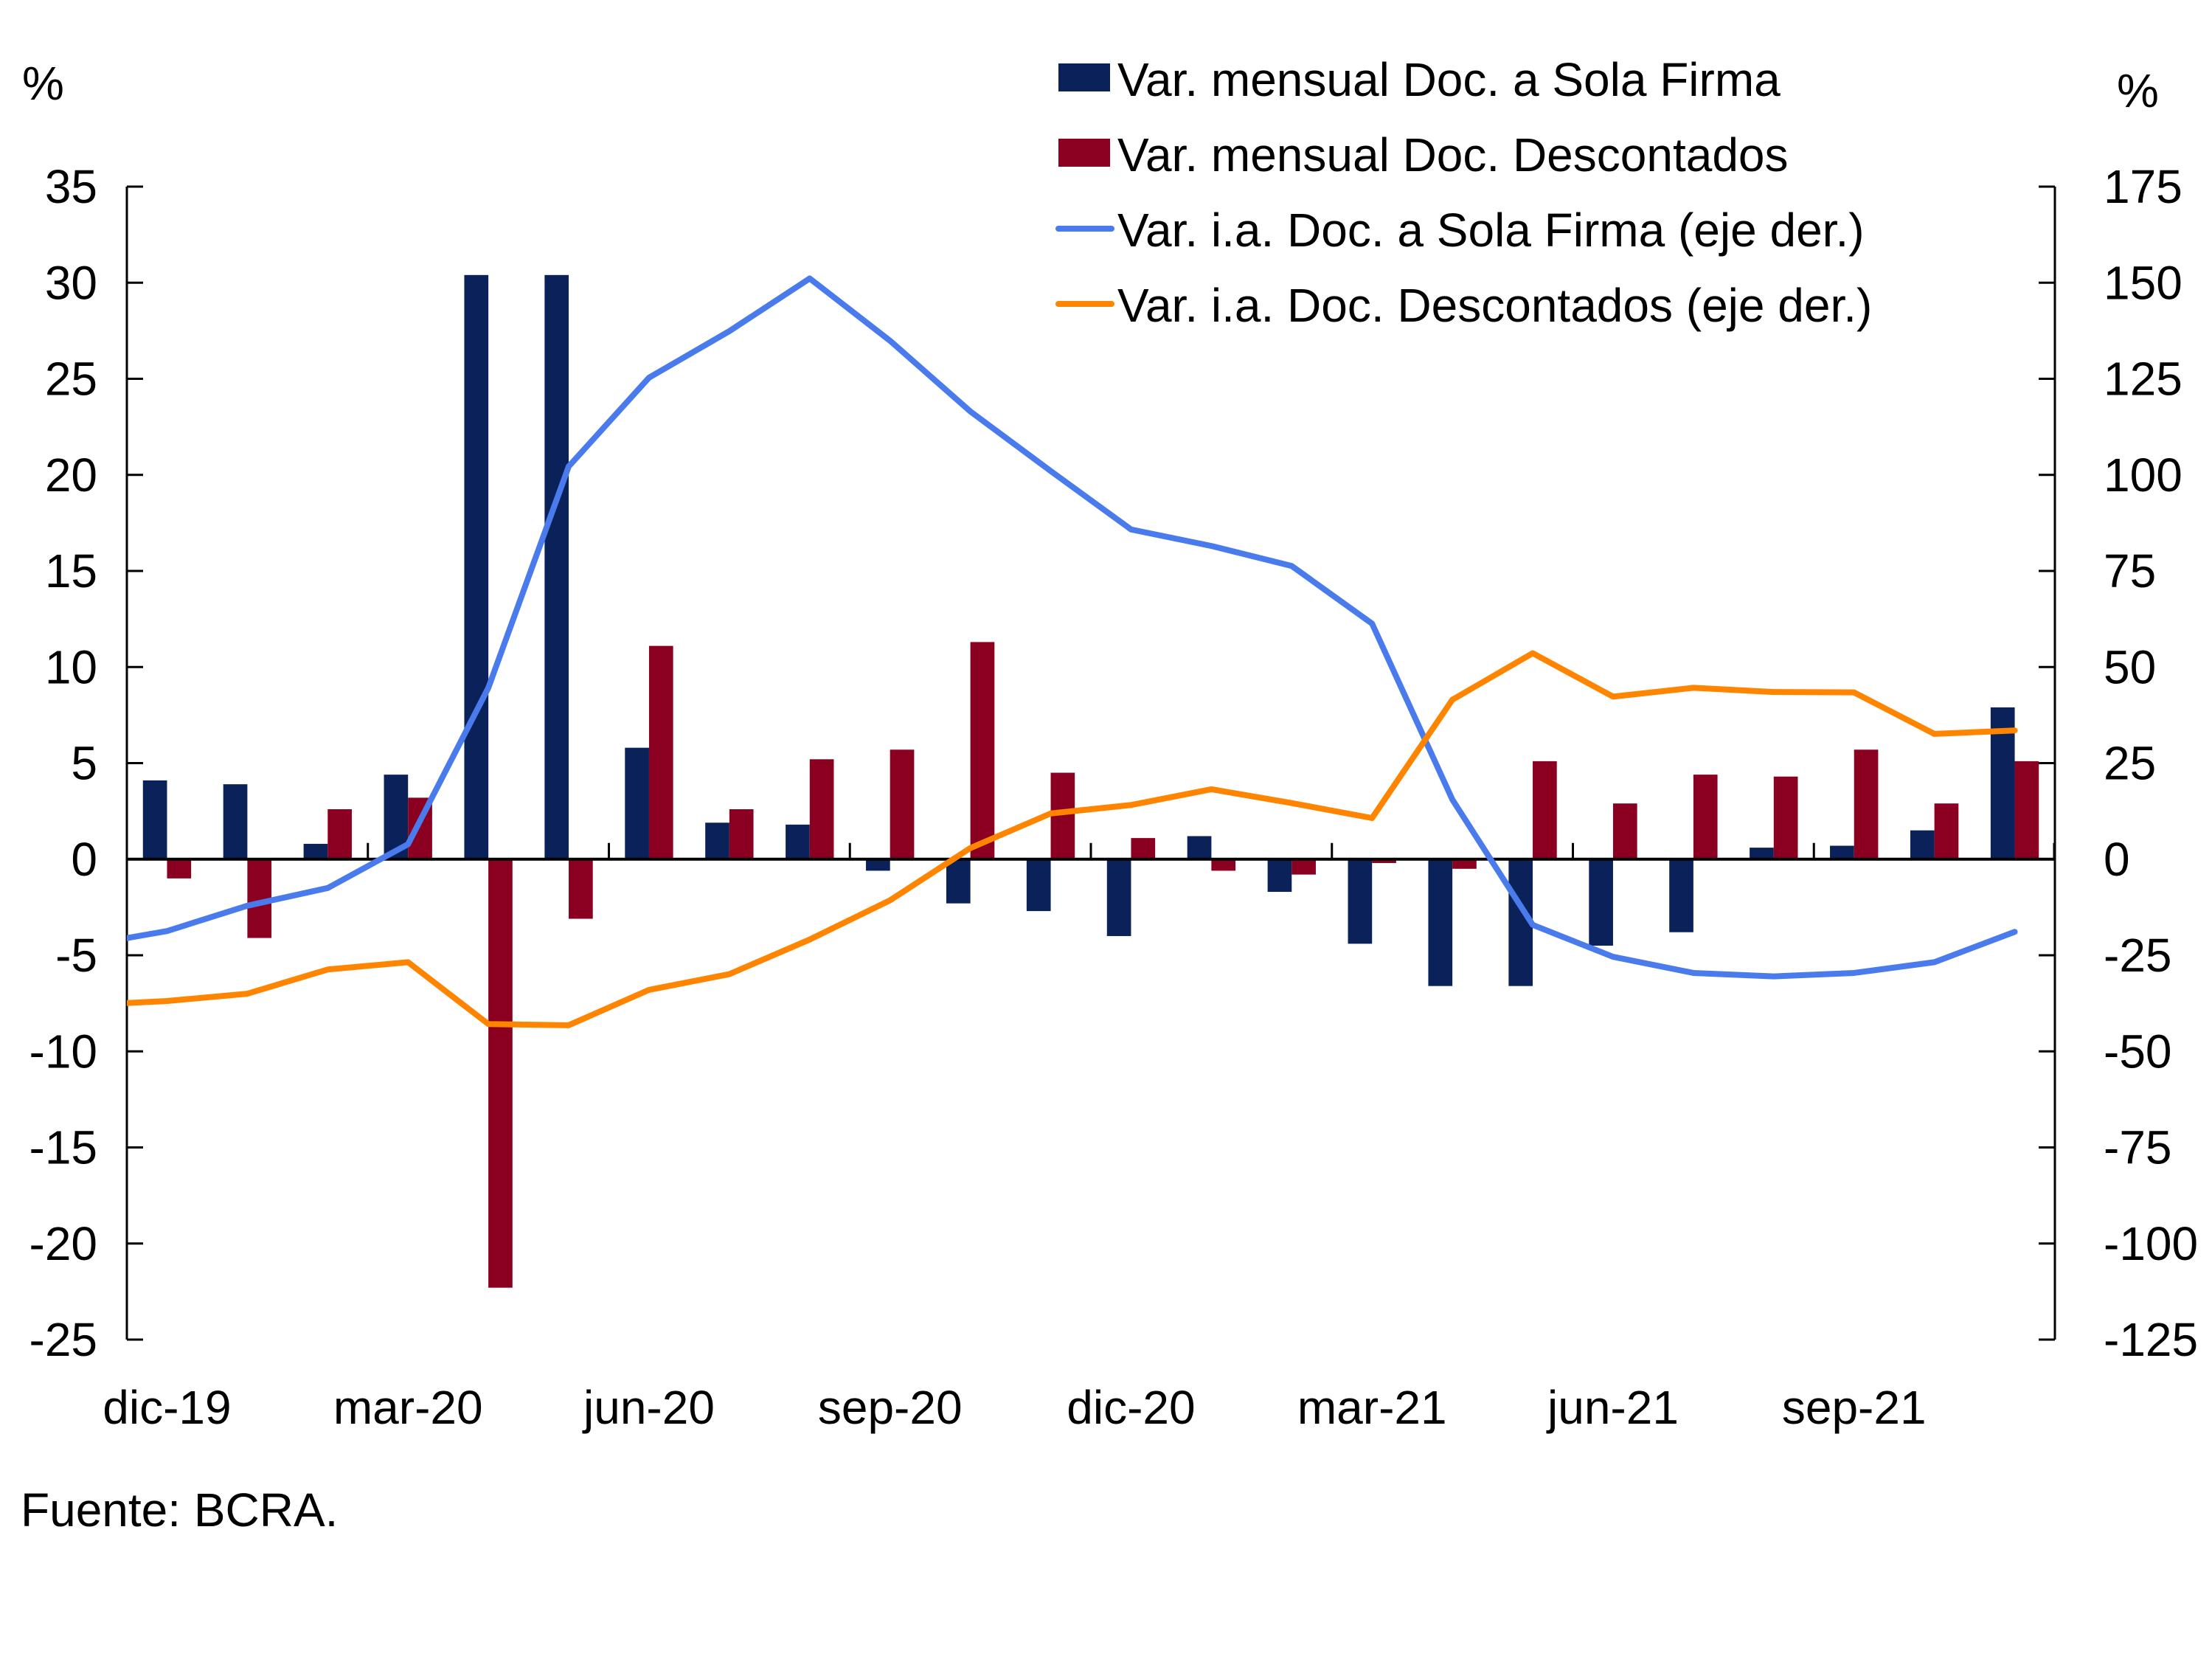 The image size is (2212, 1659). What do you see at coordinates (2130, 763) in the screenshot?
I see `right-axis-tick-label: 25` at bounding box center [2130, 763].